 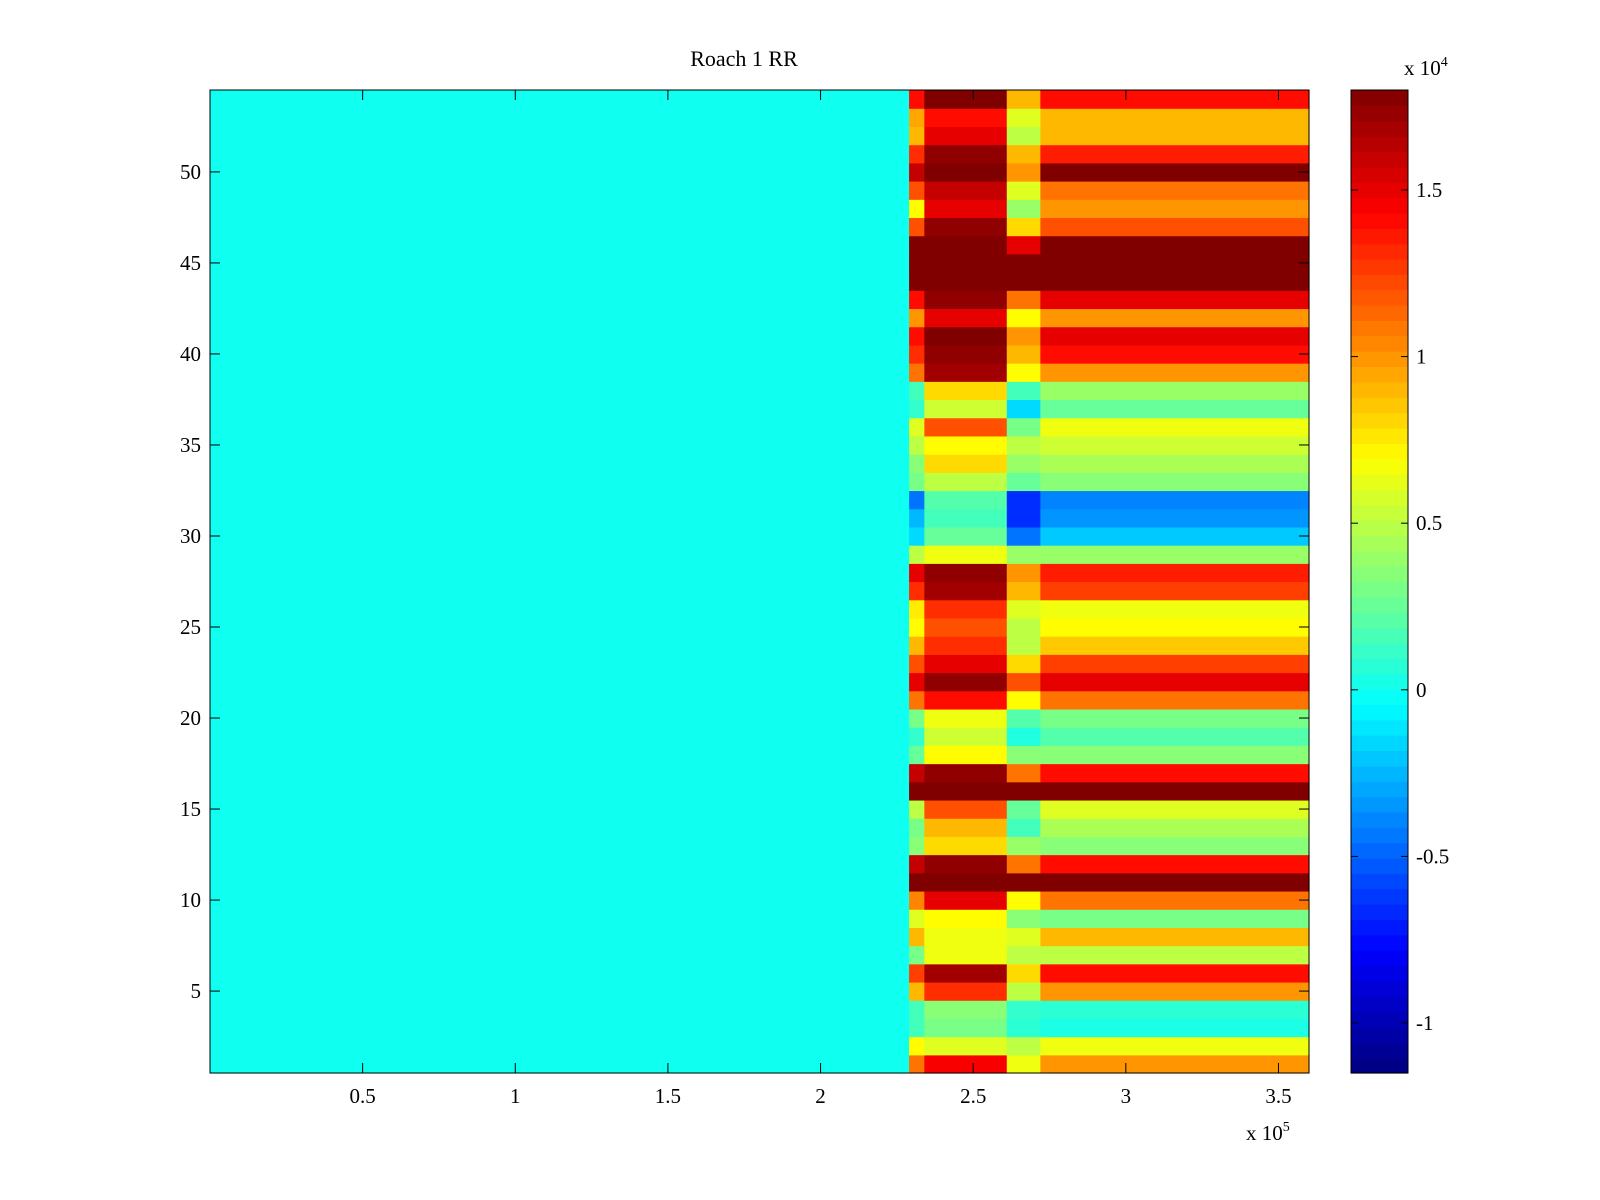 I want to click on heatmap-cell-row-1-onset, so click(x=917, y=1064).